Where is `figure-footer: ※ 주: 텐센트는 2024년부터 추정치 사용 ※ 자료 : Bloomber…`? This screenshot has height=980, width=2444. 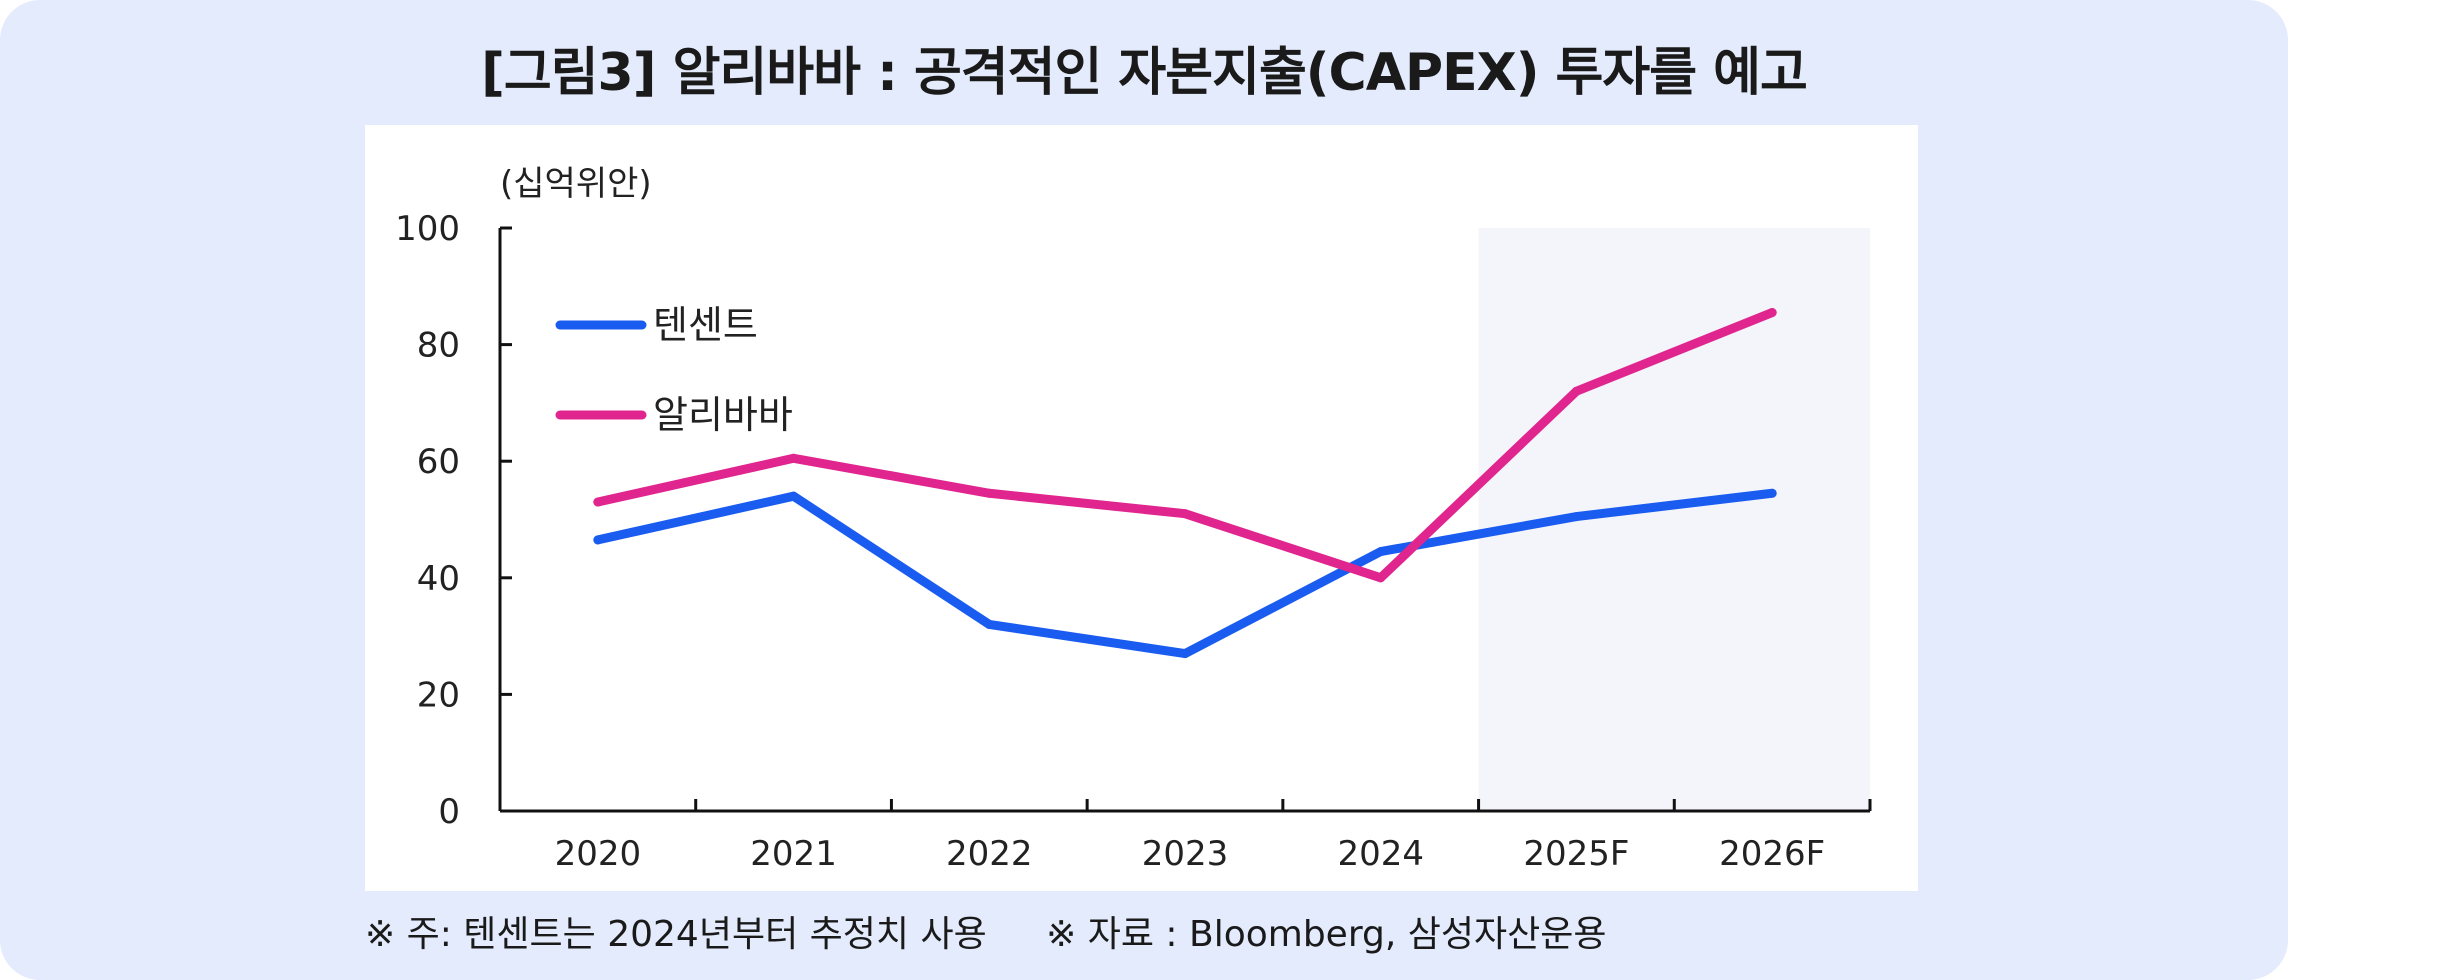 figure-footer: ※ 주: 텐센트는 2024년부터 추정치 사용 ※ 자료 : Bloomber… is located at coordinates (1009, 931).